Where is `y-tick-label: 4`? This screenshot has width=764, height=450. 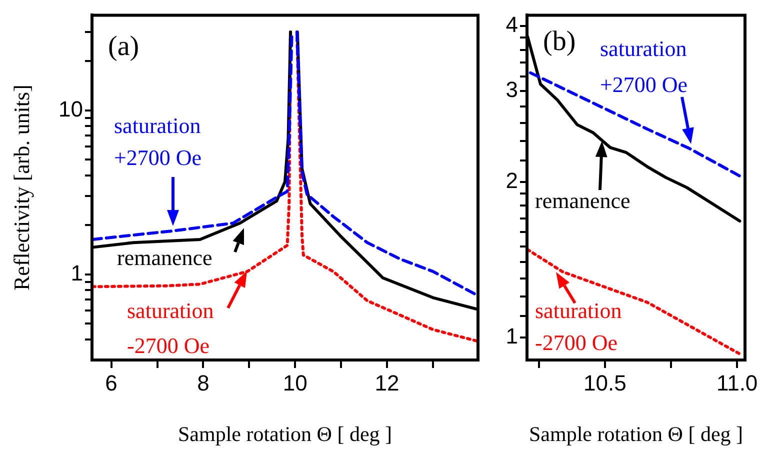
y-tick-label: 4 is located at coordinates (512, 25).